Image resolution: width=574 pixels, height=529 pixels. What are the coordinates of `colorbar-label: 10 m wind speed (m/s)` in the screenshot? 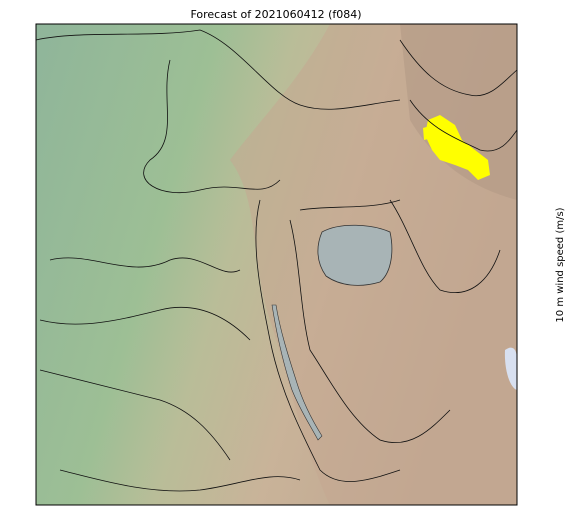 It's located at (560, 264).